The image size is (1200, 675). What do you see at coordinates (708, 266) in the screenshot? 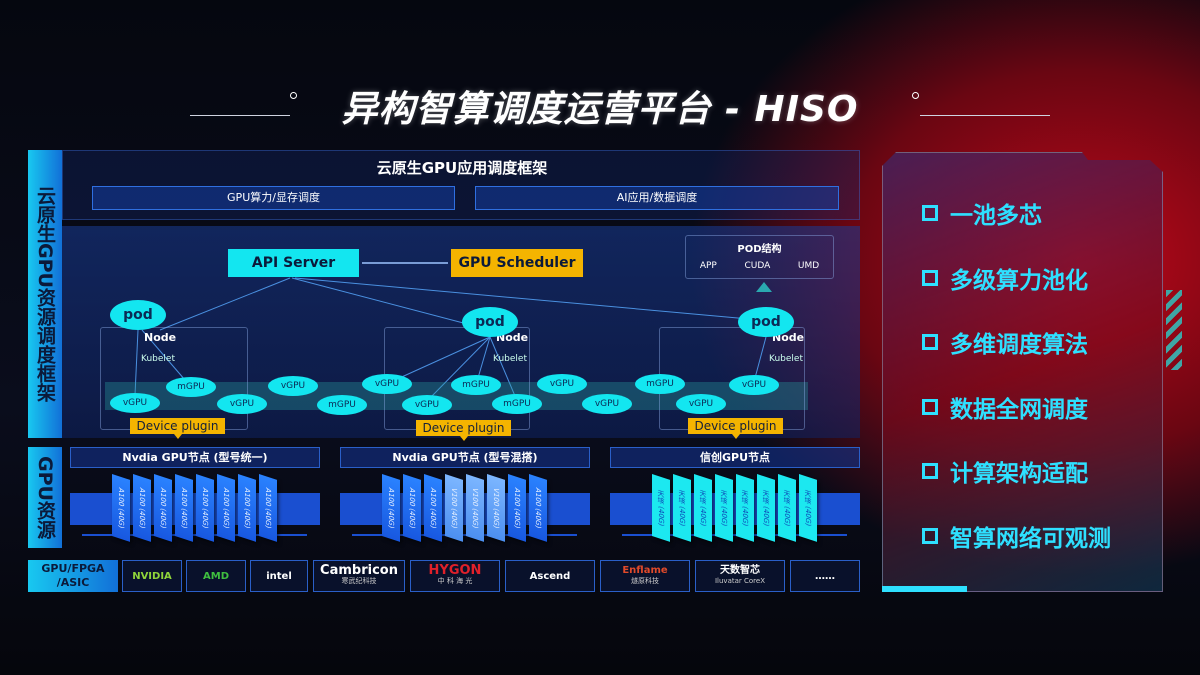
I see `pod-structure-app: APP` at bounding box center [708, 266].